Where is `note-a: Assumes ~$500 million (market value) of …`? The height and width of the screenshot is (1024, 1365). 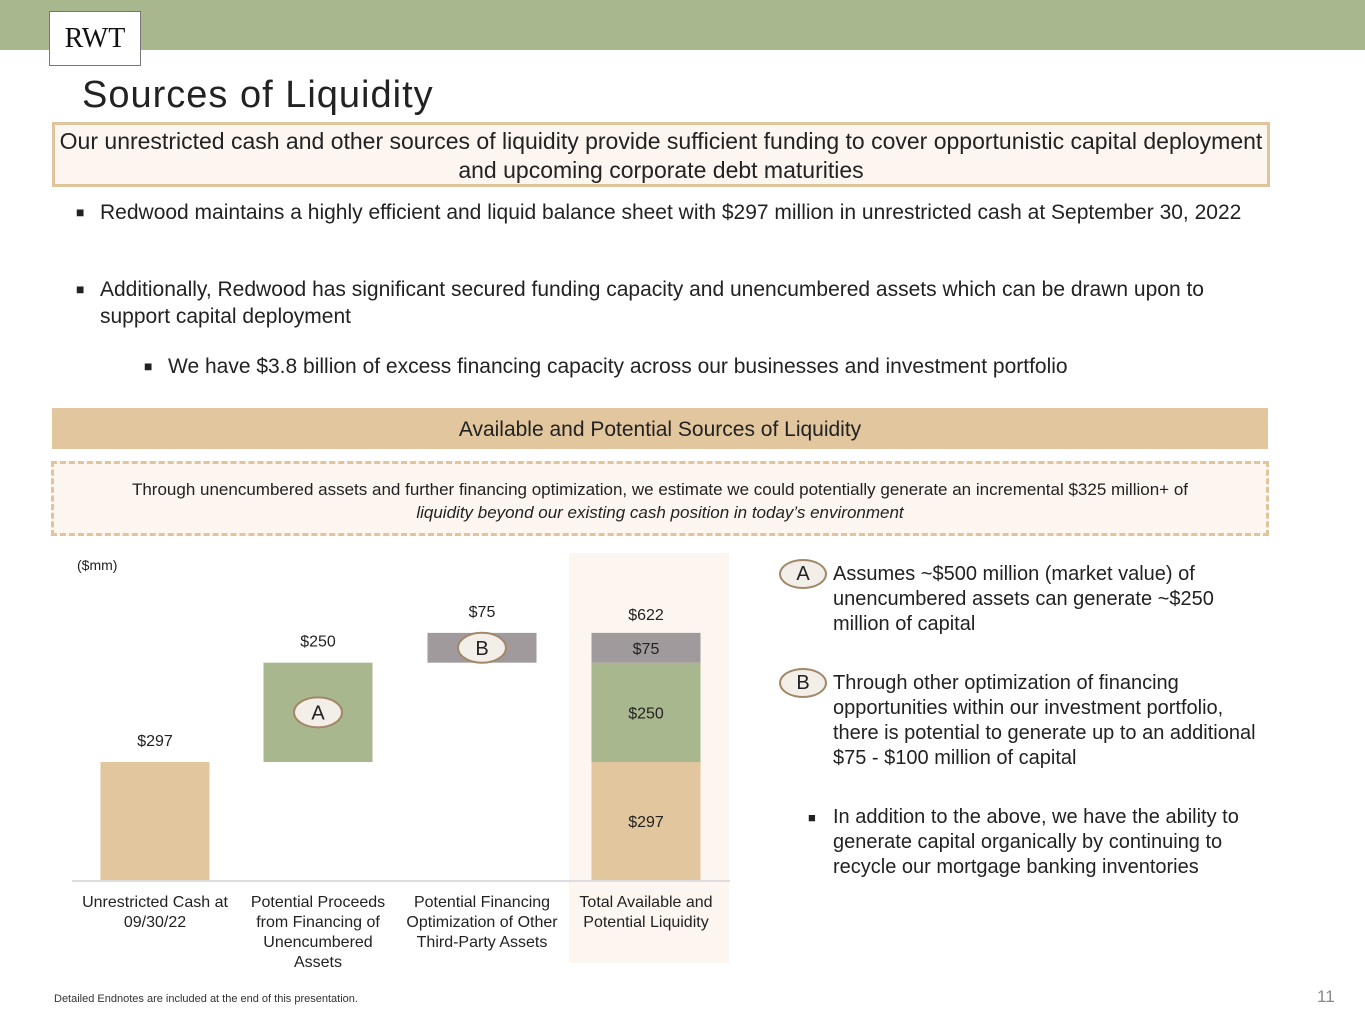
note-a: Assumes ~$500 million (market value) of … is located at coordinates (1023, 599).